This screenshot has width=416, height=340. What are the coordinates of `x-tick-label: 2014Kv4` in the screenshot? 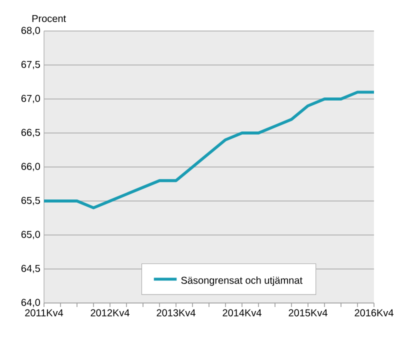 It's located at (242, 312).